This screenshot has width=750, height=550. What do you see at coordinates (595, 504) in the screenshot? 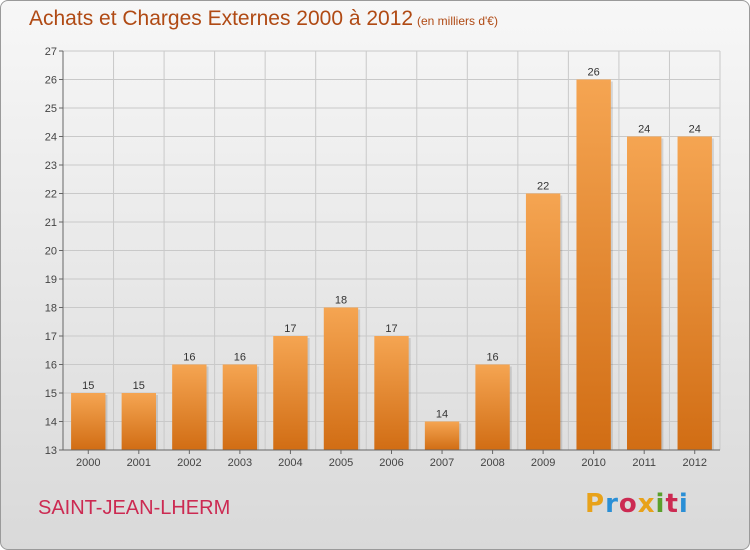
I see `logo-letter: P` at bounding box center [595, 504].